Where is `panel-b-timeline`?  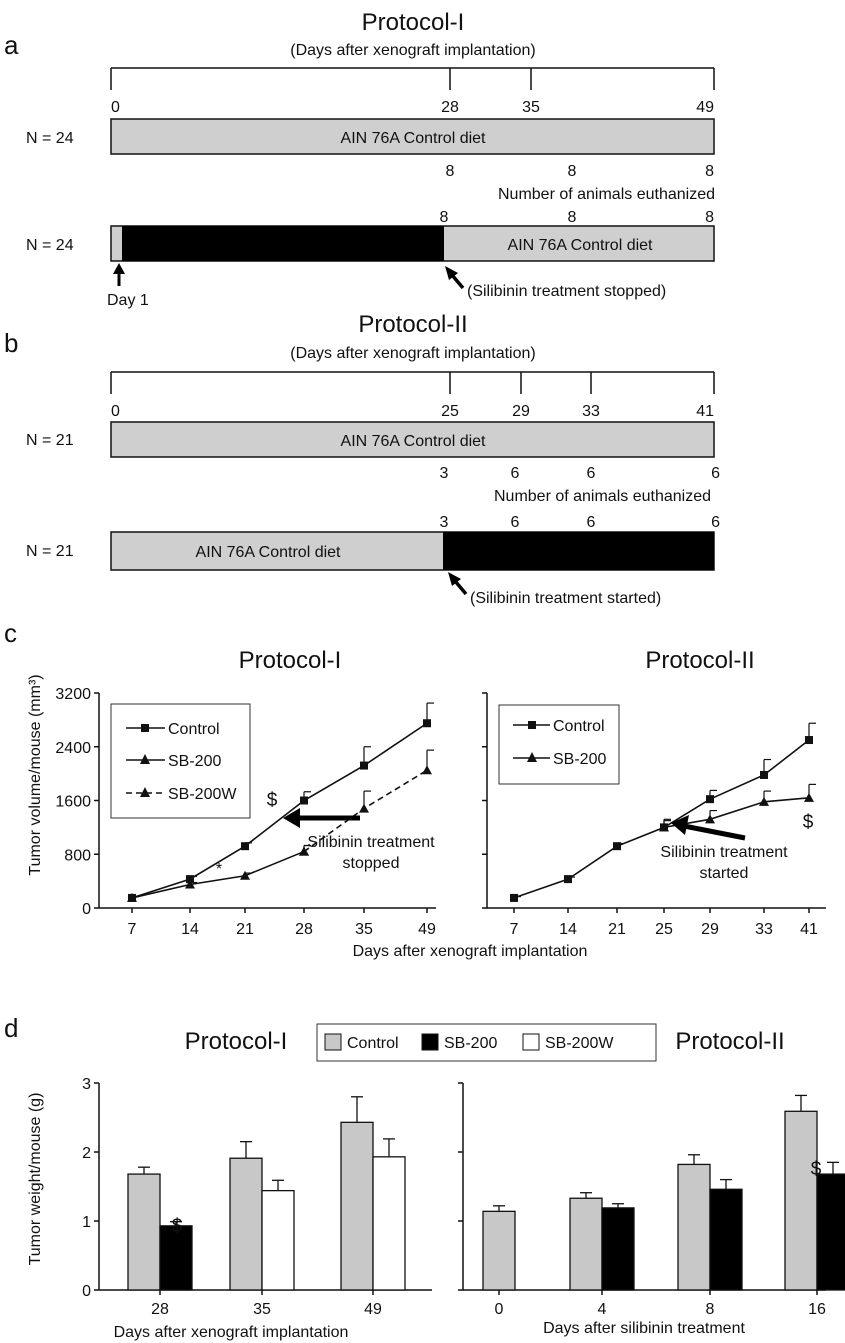 panel-b-timeline is located at coordinates (412, 382).